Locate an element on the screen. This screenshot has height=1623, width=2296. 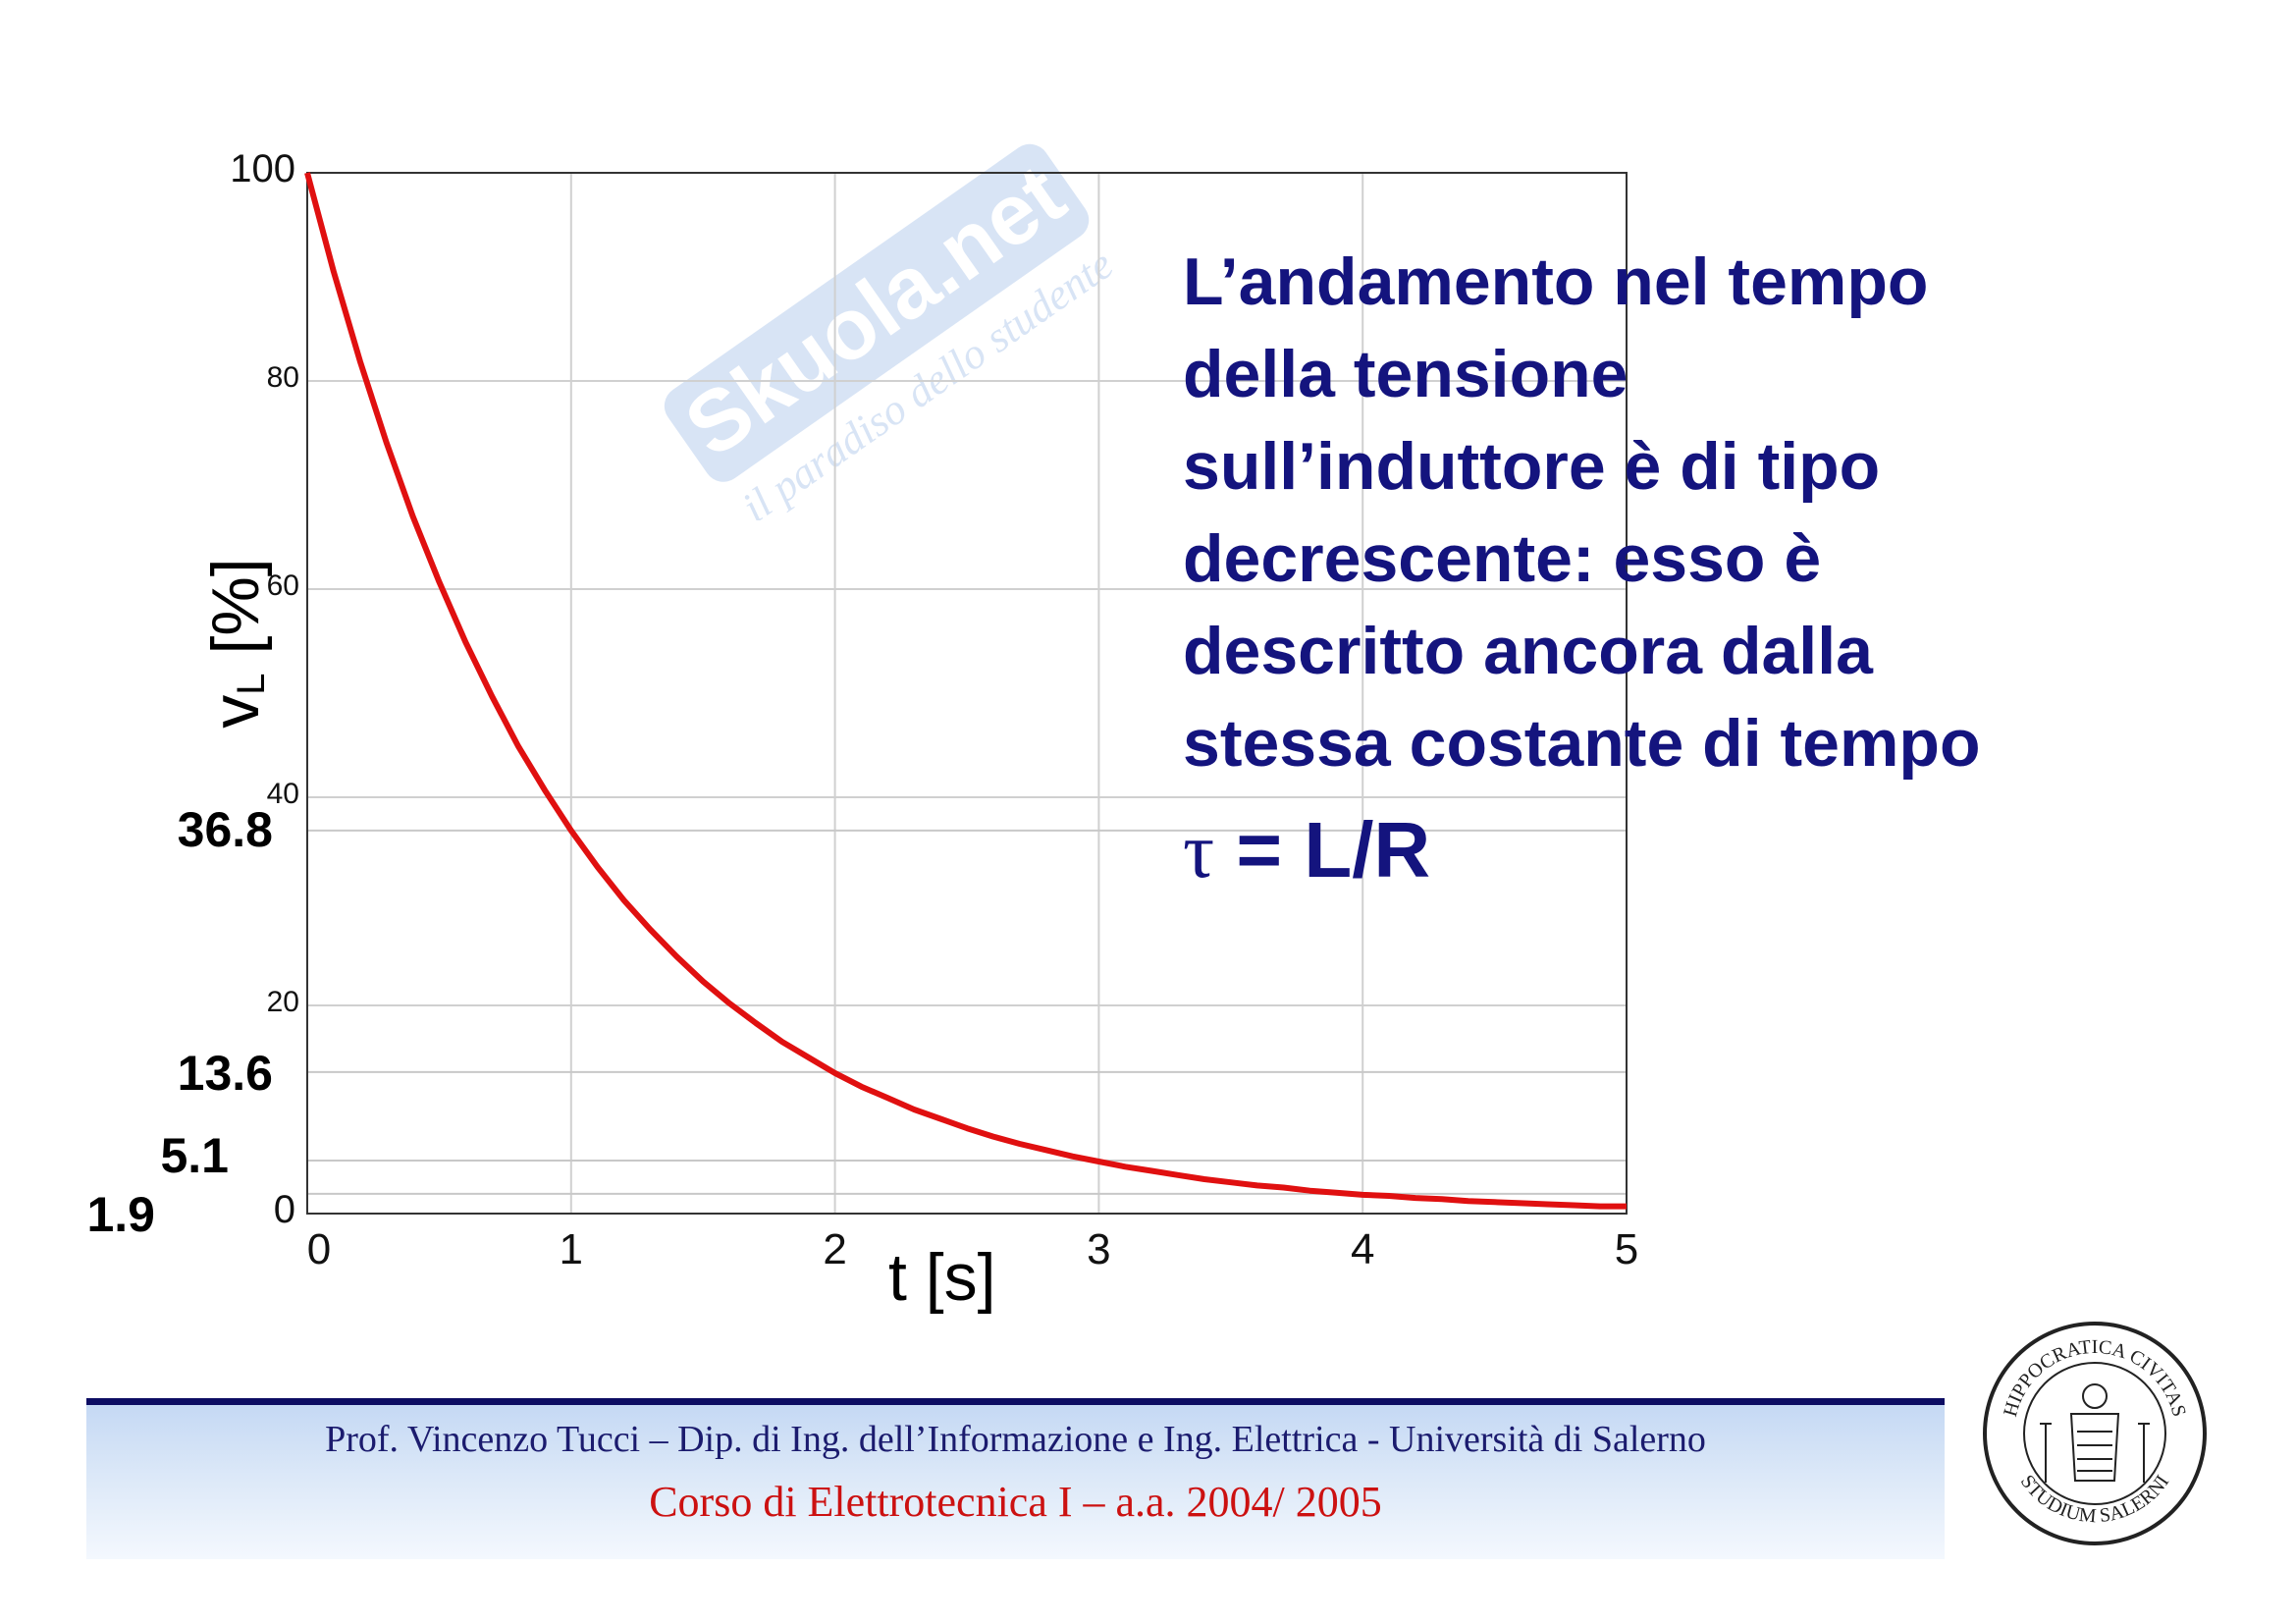
y-tick-label: 20 is located at coordinates (282, 1002).